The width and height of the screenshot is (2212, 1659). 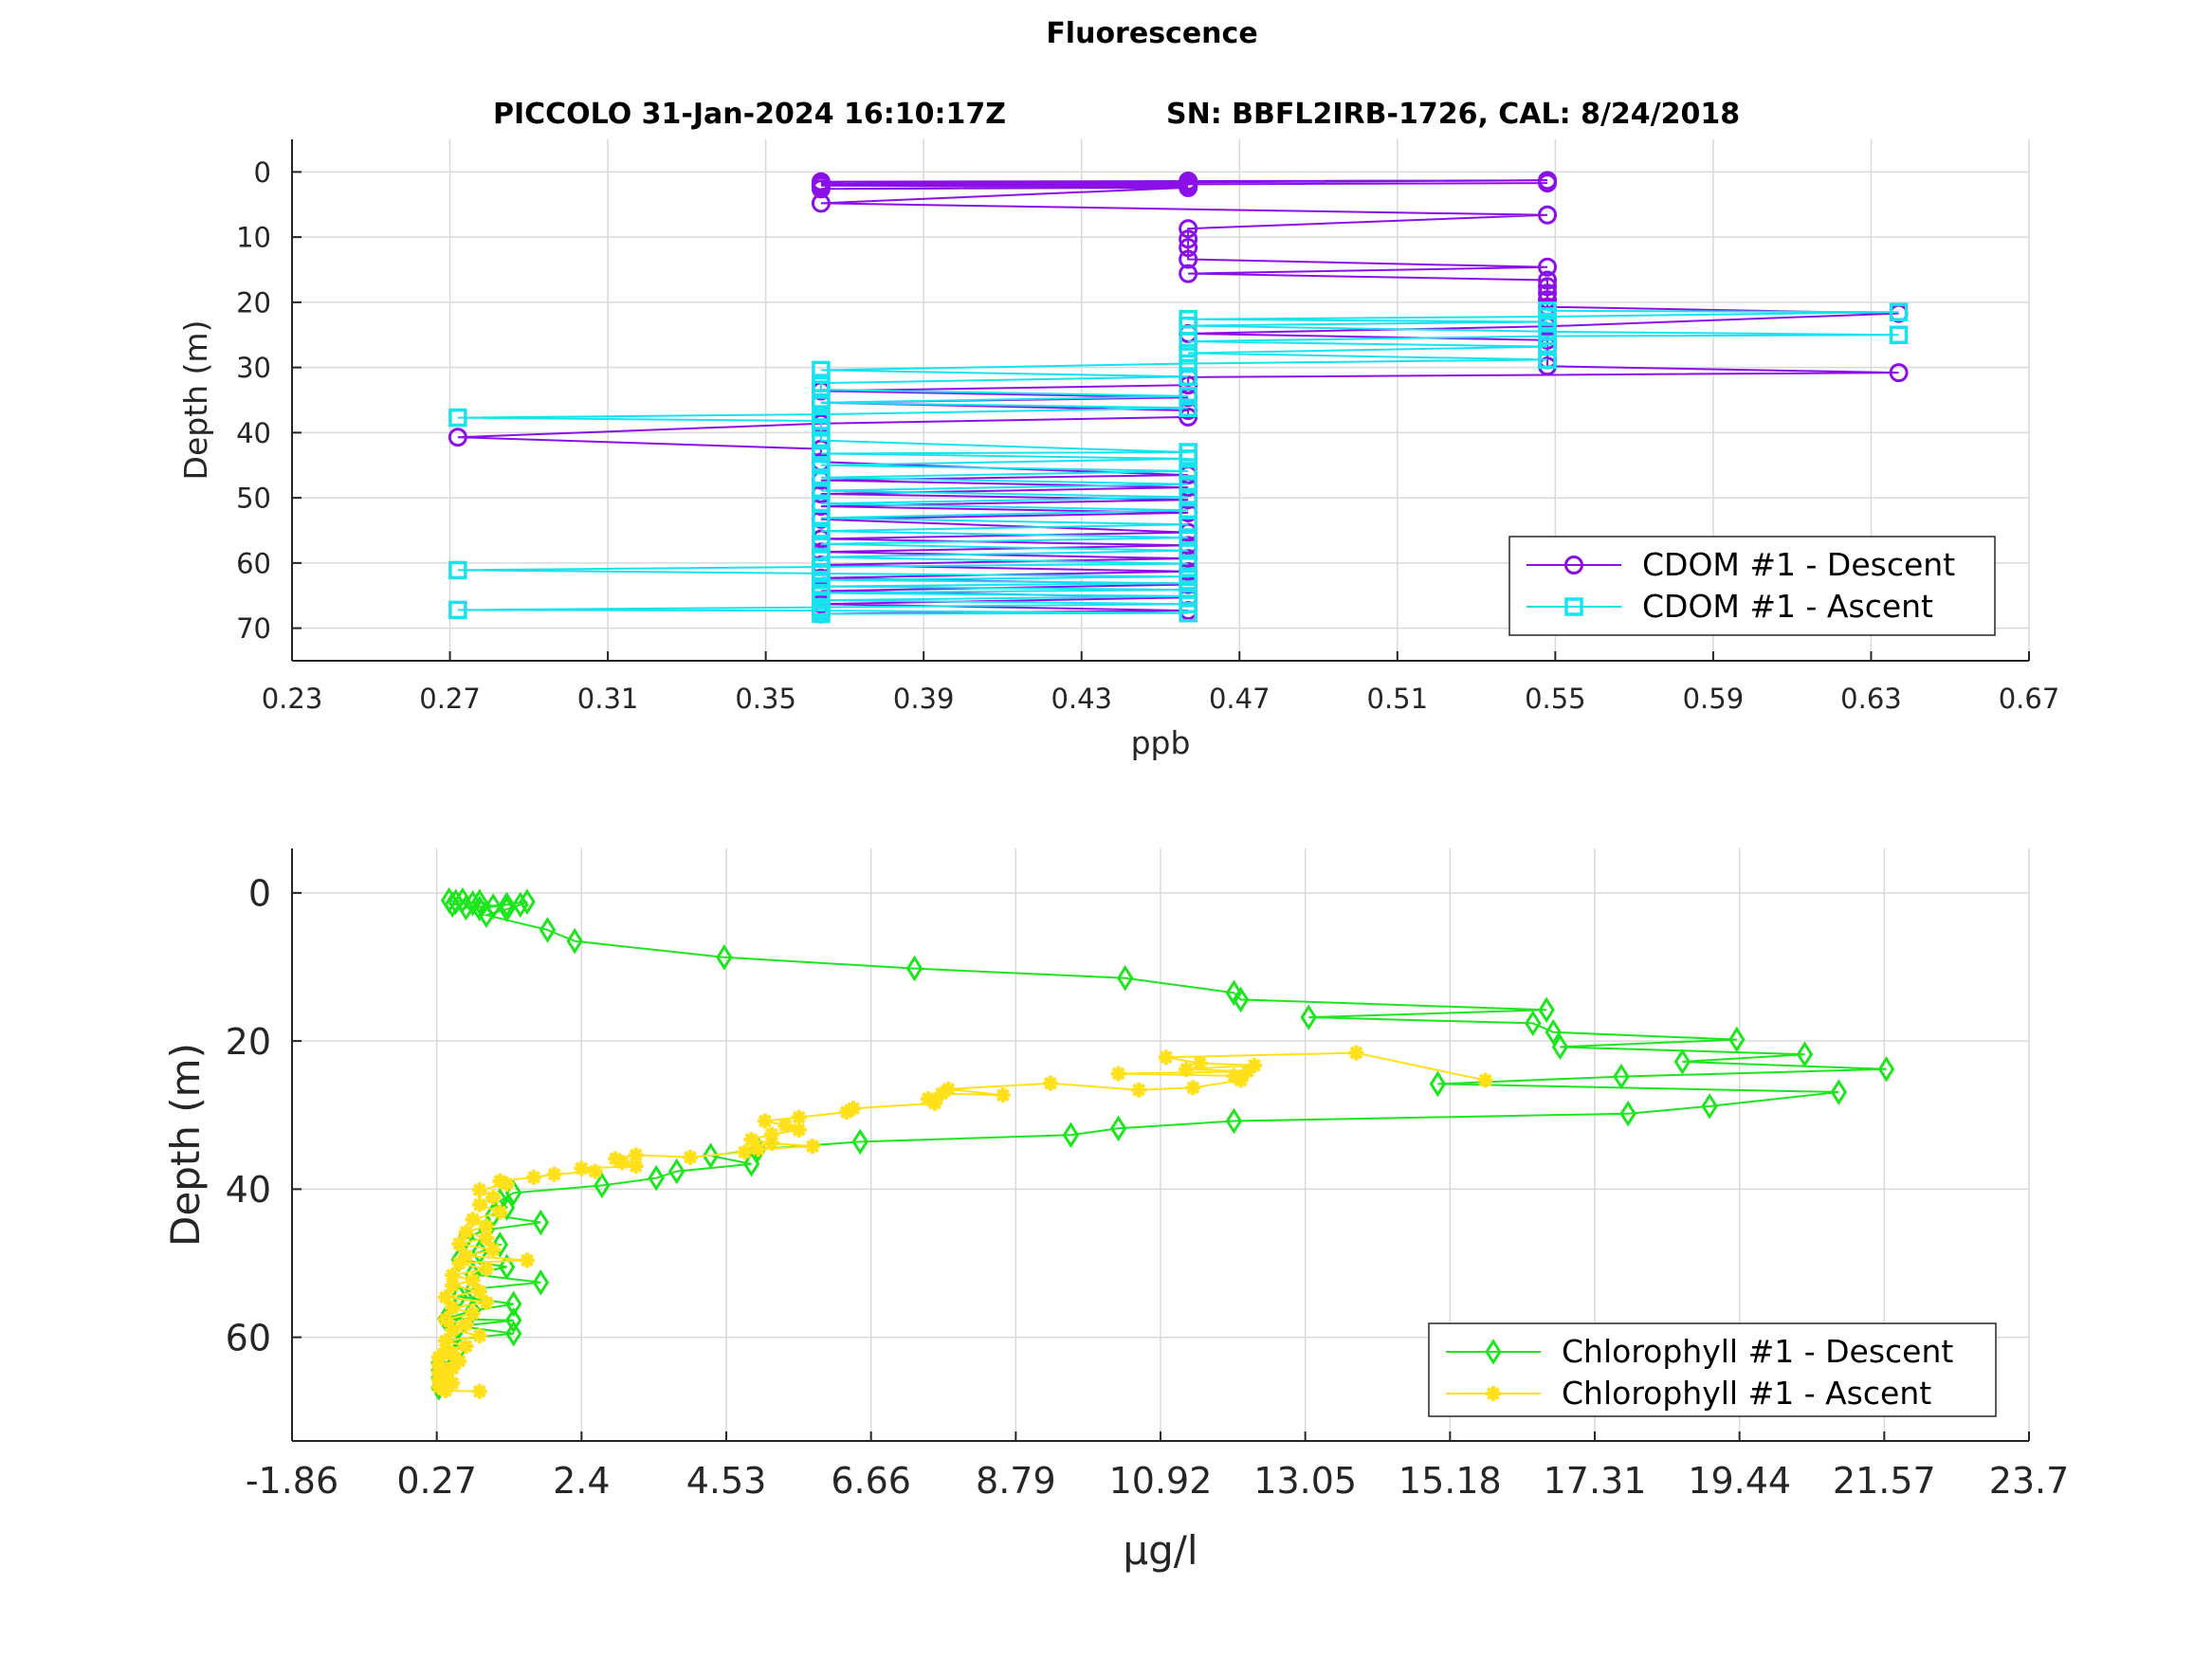 What do you see at coordinates (749, 114) in the screenshot?
I see `figure-subtitle-left: PICCOLO 31-Jan-2024 16:10:17Z` at bounding box center [749, 114].